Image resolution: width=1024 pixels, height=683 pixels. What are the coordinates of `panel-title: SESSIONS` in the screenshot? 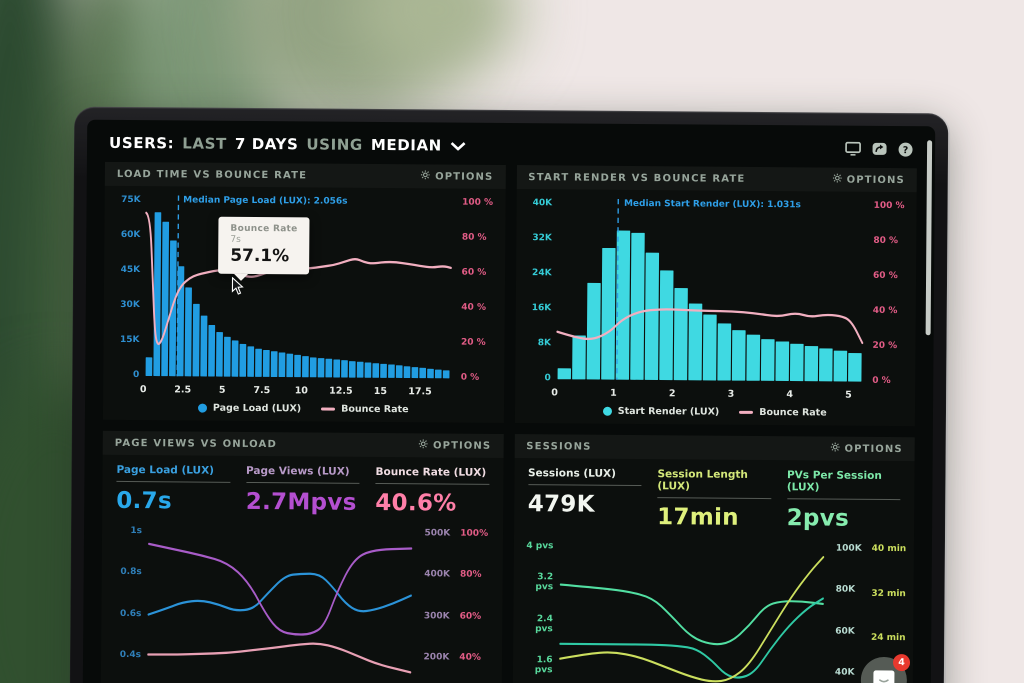 It's located at (559, 446).